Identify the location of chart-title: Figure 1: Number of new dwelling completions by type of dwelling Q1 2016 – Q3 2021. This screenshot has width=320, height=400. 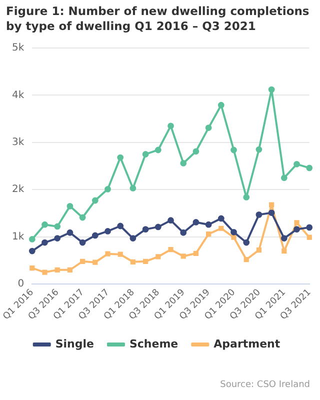
(157, 18).